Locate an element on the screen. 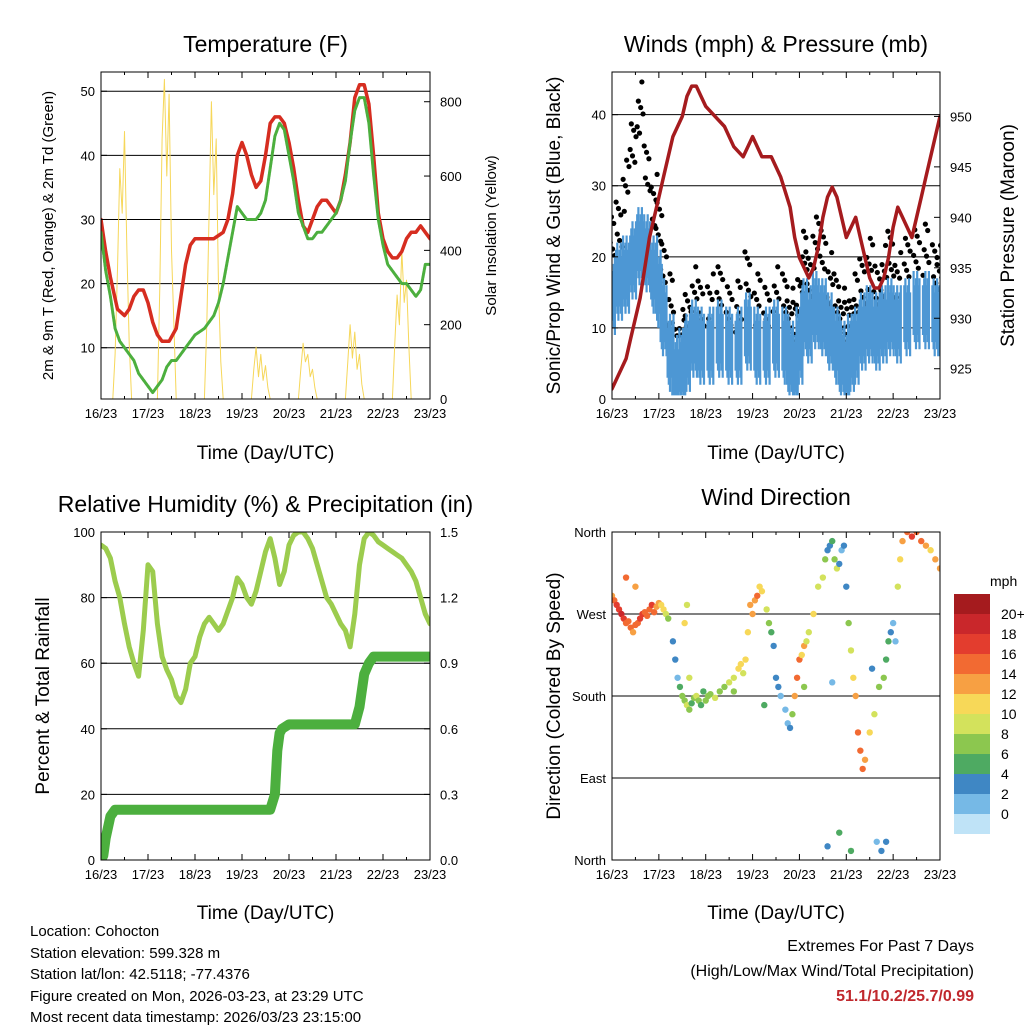  y-tick-label: 80 is located at coordinates (88, 598).